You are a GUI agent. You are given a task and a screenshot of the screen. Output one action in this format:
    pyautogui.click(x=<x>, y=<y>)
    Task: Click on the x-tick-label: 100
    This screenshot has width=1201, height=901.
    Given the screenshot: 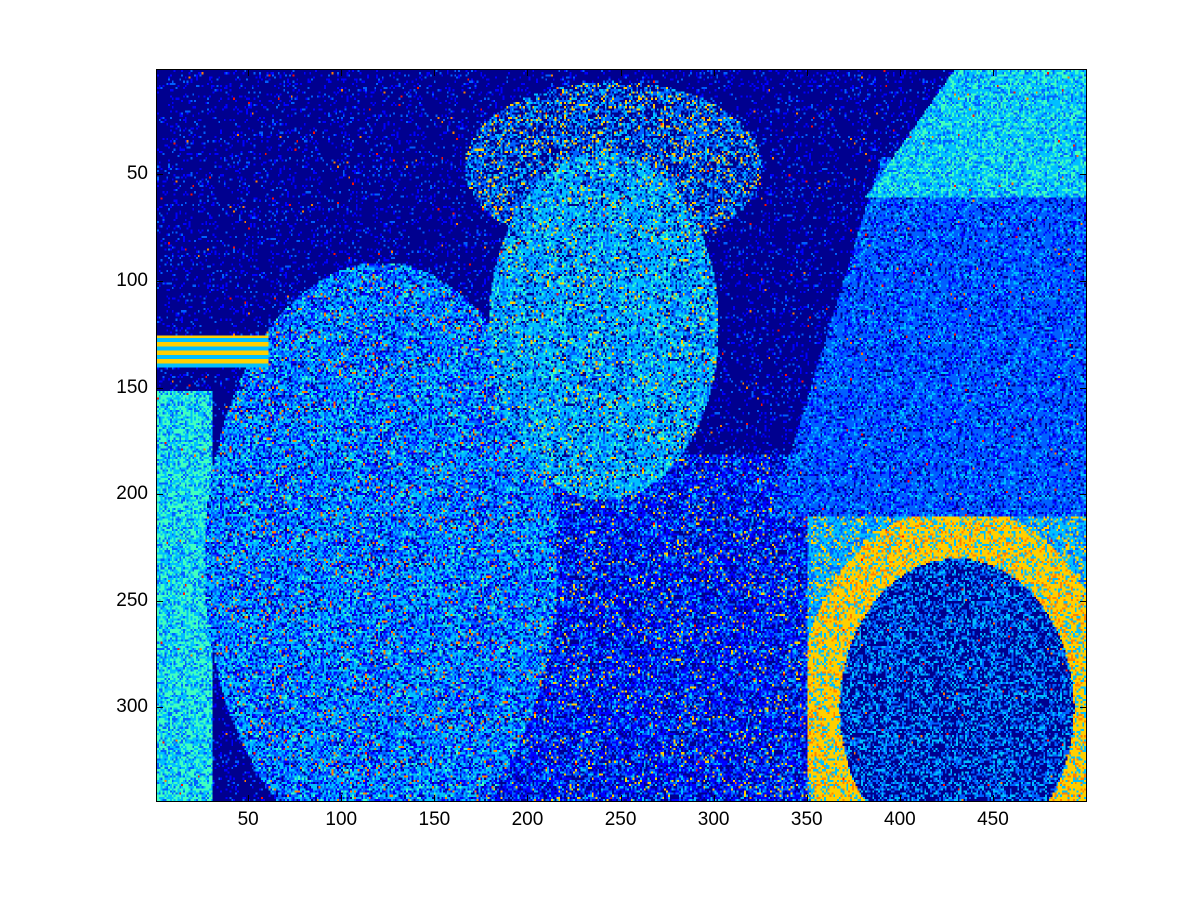 What is the action you would take?
    pyautogui.click(x=341, y=819)
    